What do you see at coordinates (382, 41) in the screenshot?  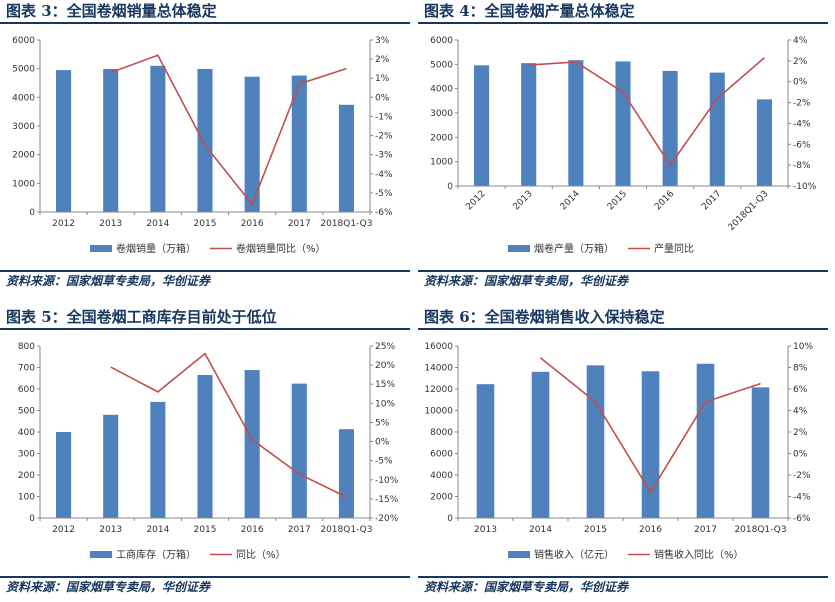 I see `right-tick-label: 3%` at bounding box center [382, 41].